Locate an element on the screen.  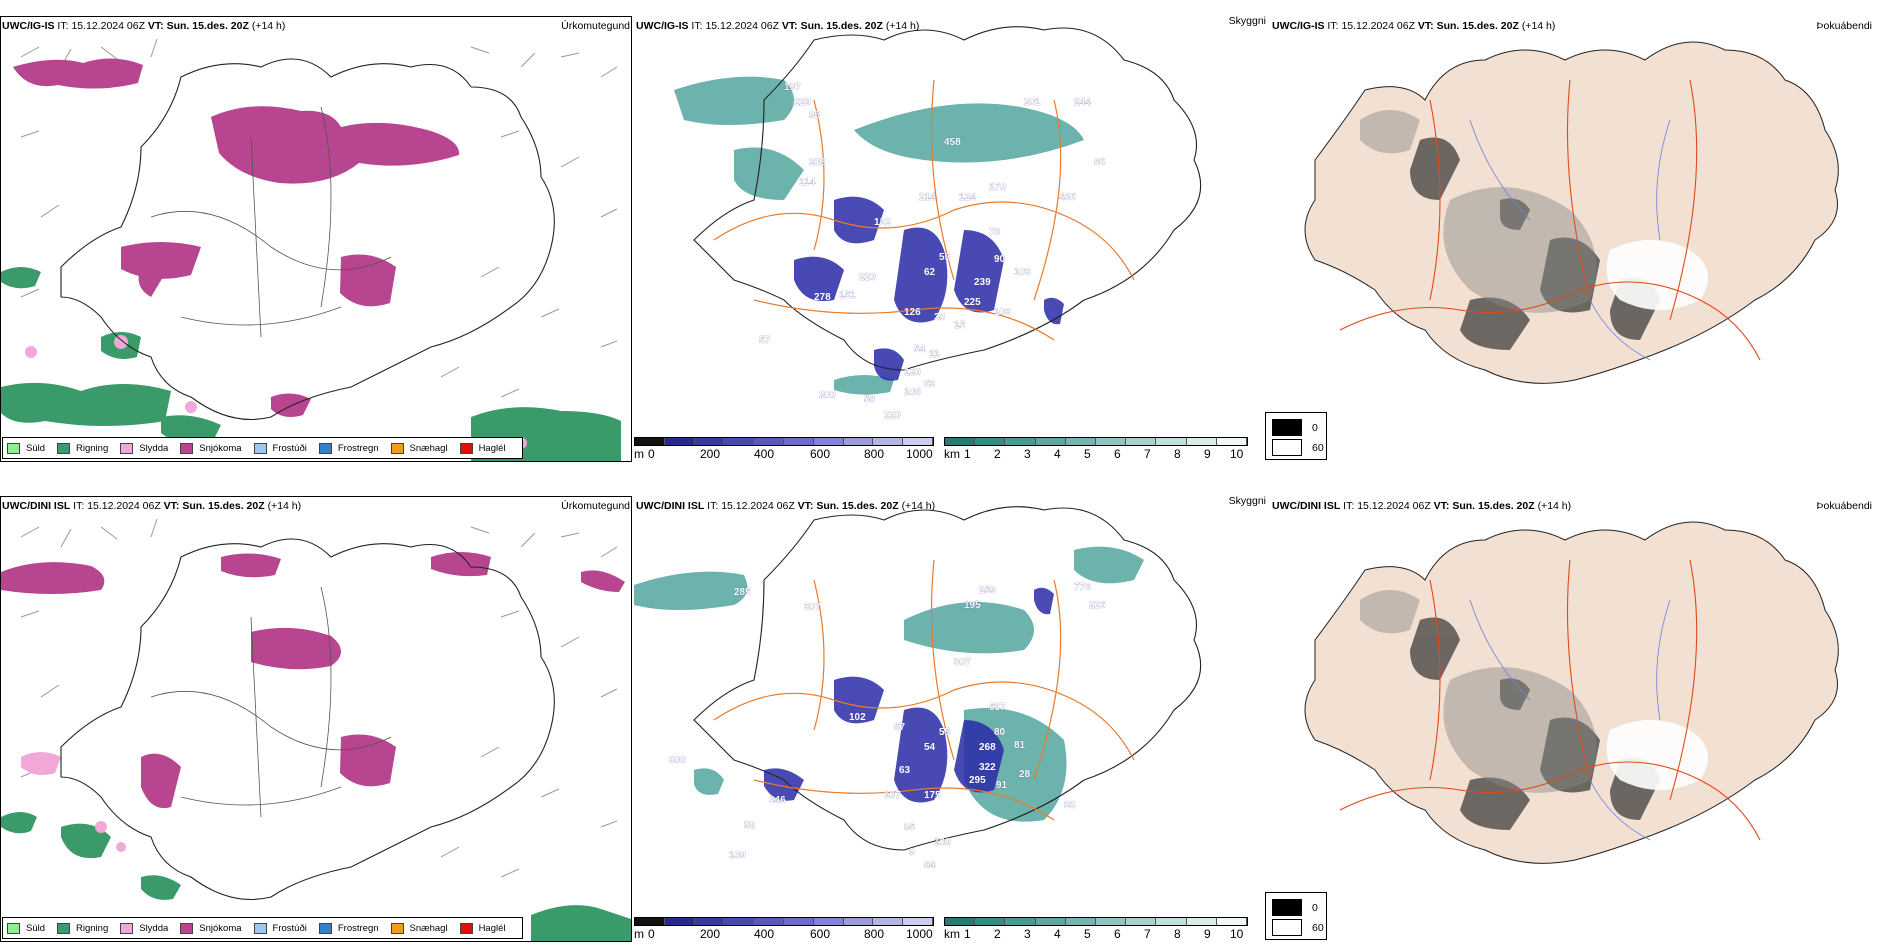
cloud-base-tick: 1000 is located at coordinates (919, 934).